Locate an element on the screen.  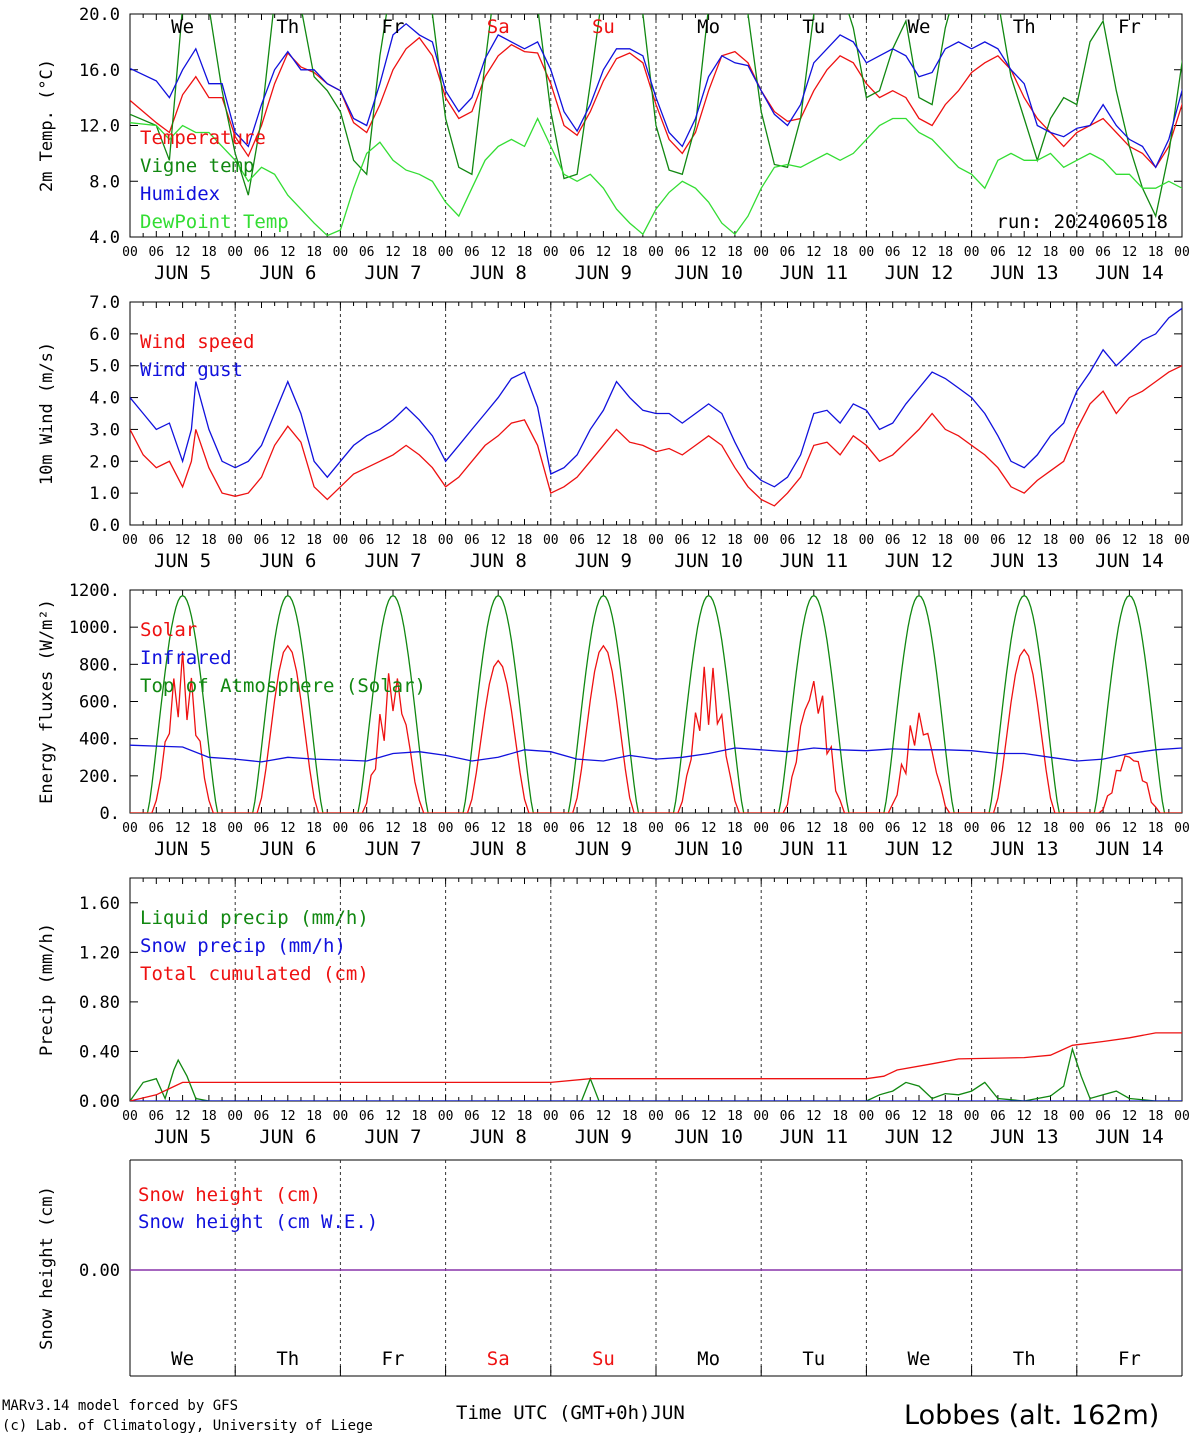
y-tick-label: 800. is located at coordinates (99, 665).